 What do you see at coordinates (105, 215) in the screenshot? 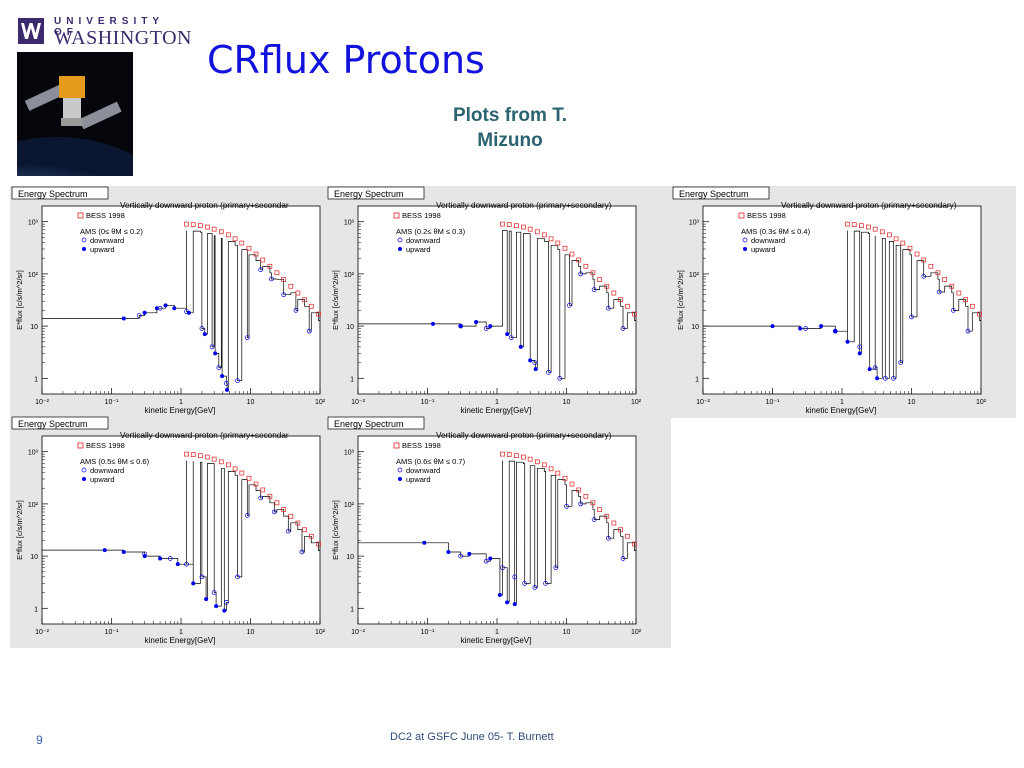
I see `legend-bess-label: BESS 1998` at bounding box center [105, 215].